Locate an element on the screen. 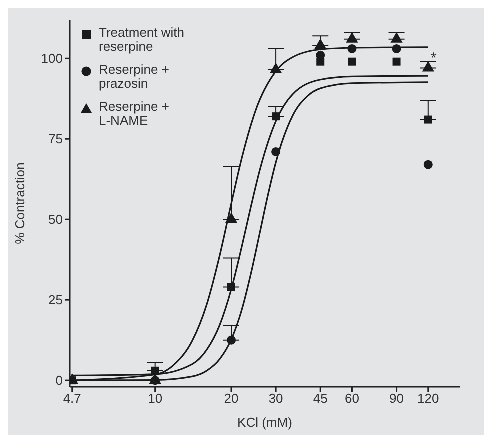 The width and height of the screenshot is (492, 443). y-tick-label: 75 is located at coordinates (55, 139).